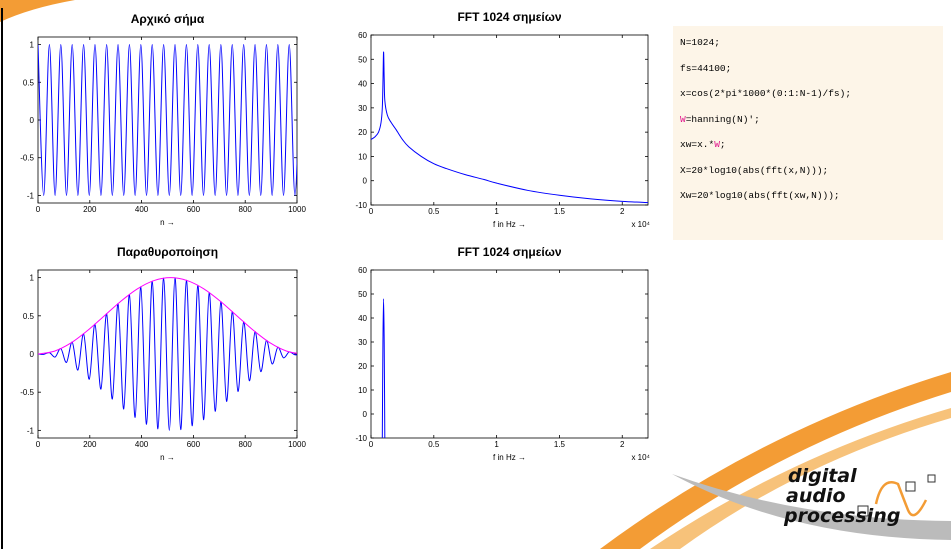  I want to click on chart-title: Αρχικό σήμα, so click(168, 19).